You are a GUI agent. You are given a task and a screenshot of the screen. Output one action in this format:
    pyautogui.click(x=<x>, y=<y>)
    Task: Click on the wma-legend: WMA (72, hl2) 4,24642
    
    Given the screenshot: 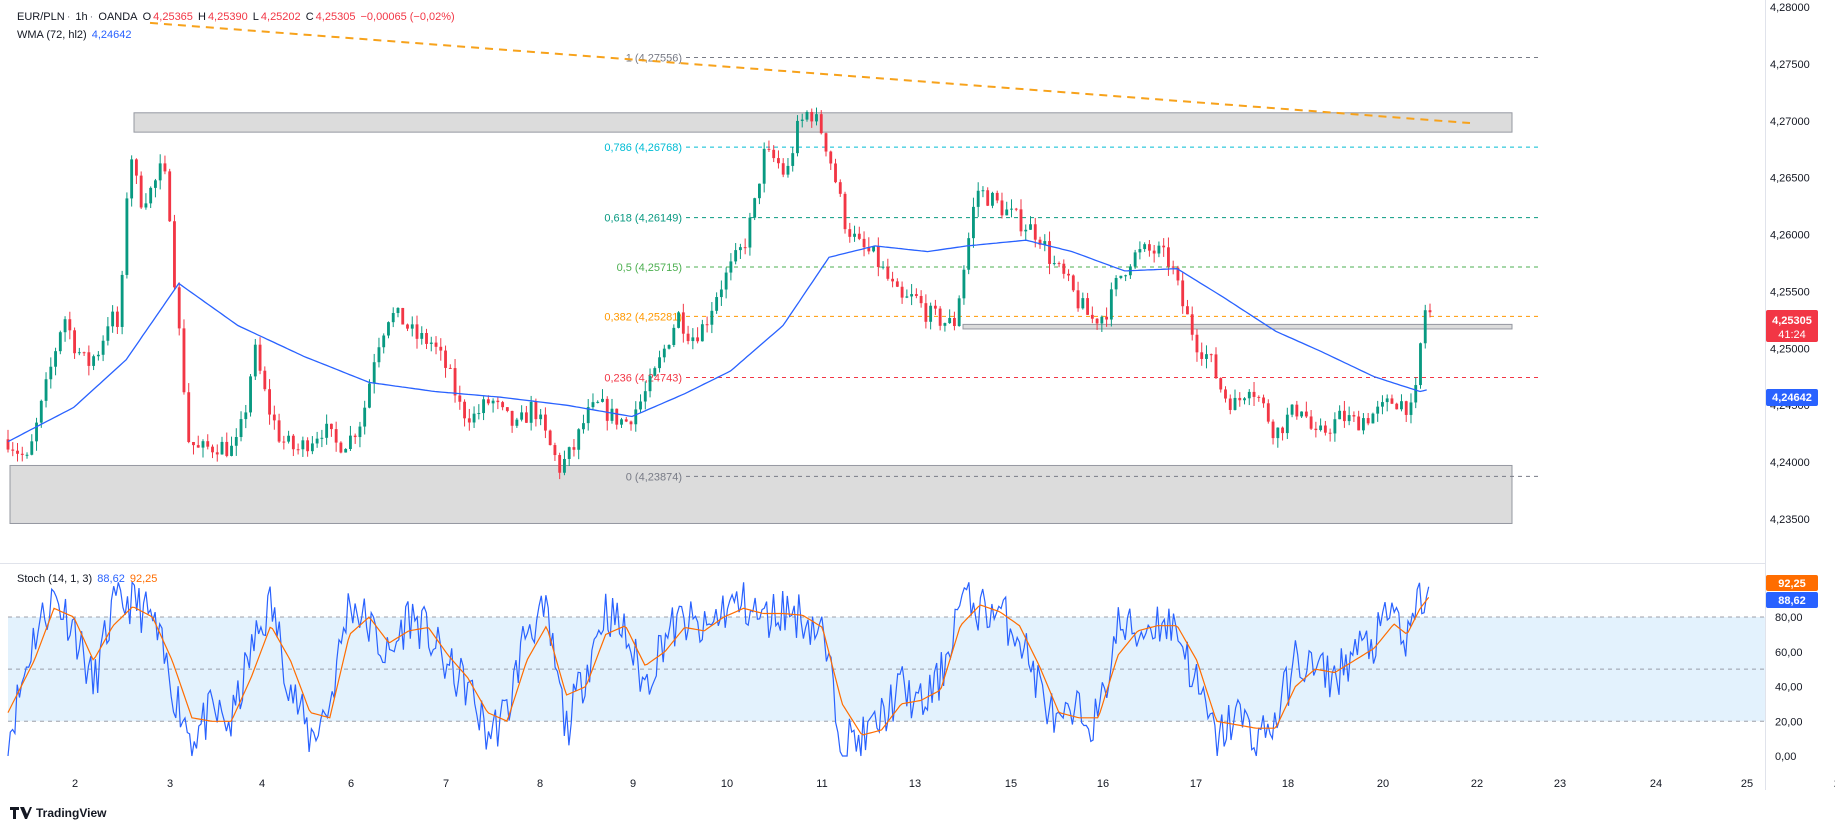 What is the action you would take?
    pyautogui.click(x=75, y=35)
    